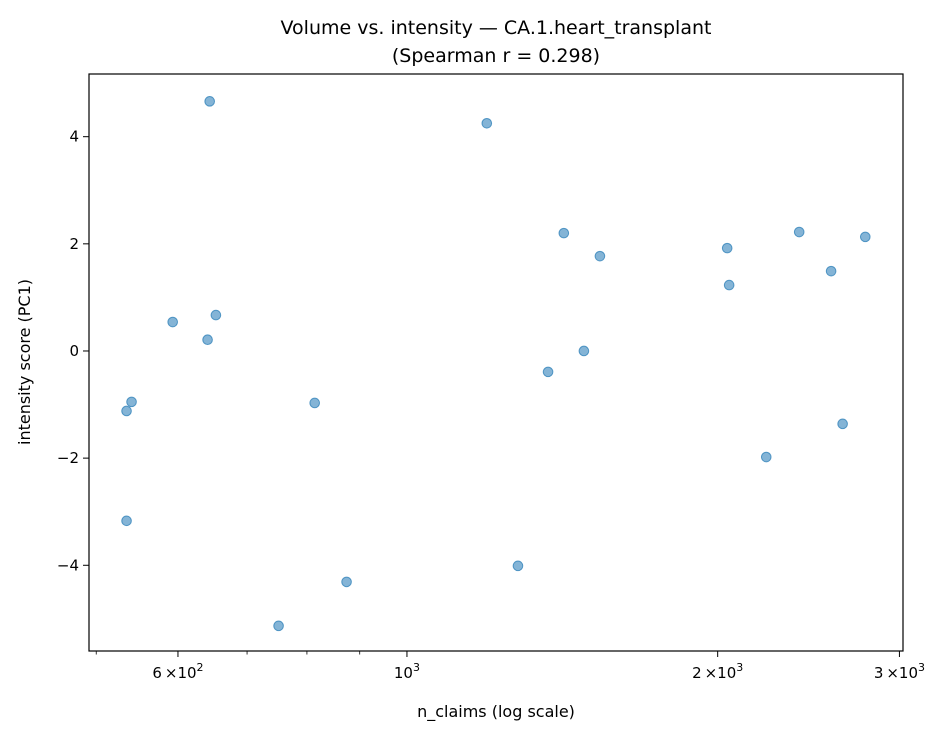 Image resolution: width=952 pixels, height=740 pixels. What do you see at coordinates (496, 712) in the screenshot?
I see `x-axis-label: n_claims (log scale)` at bounding box center [496, 712].